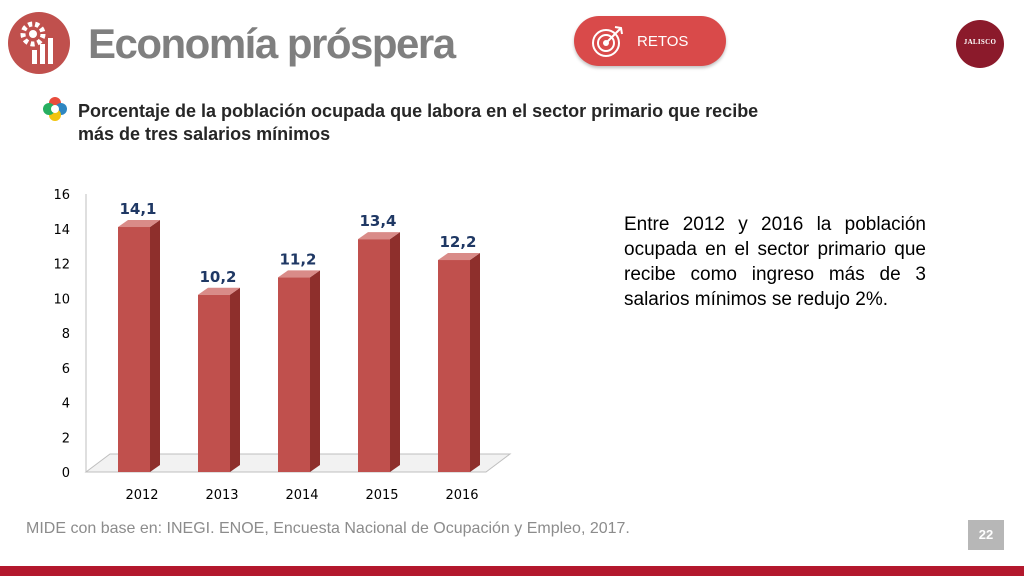  Describe the element at coordinates (217, 277) in the screenshot. I see `bar-value-label: 10,2` at that location.